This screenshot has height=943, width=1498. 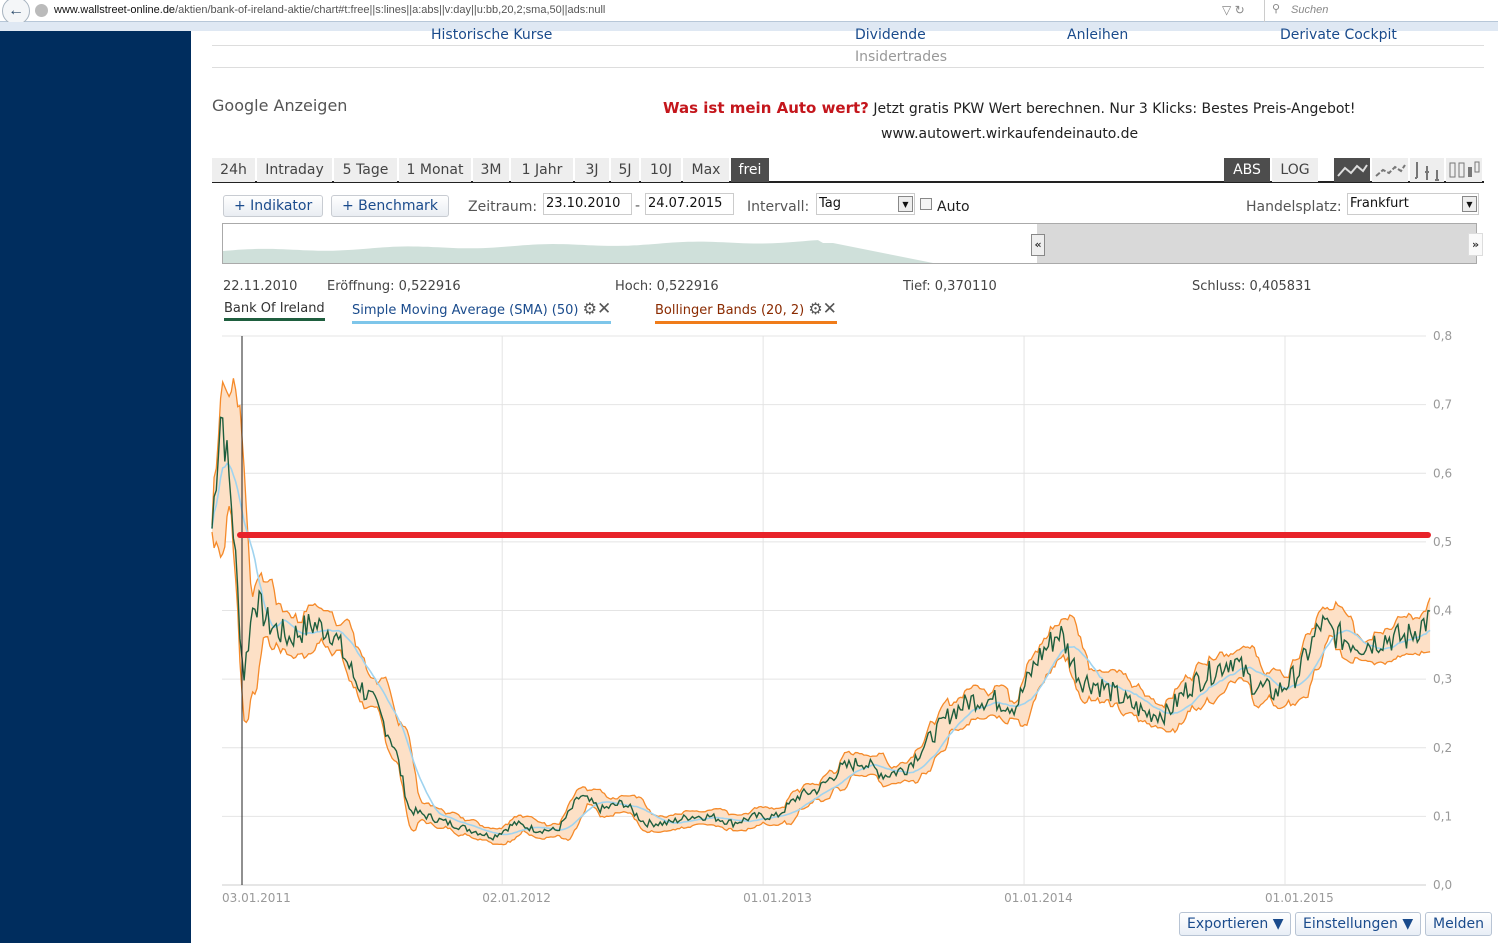 I want to click on handelsplatz-select: Frankfurt ▼, so click(x=1413, y=204).